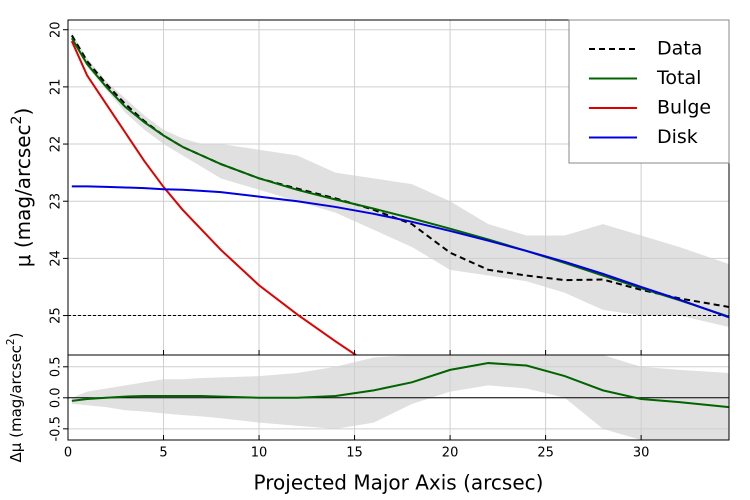 The image size is (750, 500). What do you see at coordinates (56, 144) in the screenshot?
I see `y-tick-label: 22` at bounding box center [56, 144].